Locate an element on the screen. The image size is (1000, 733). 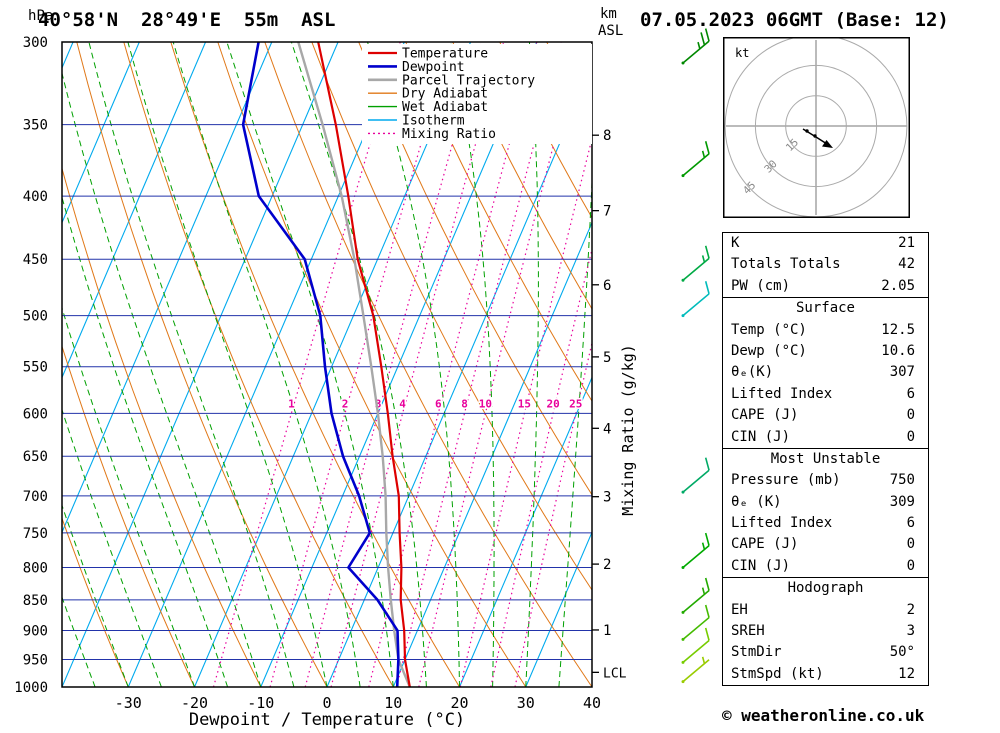
temp-tick-label: 20 is located at coordinates (459, 703).